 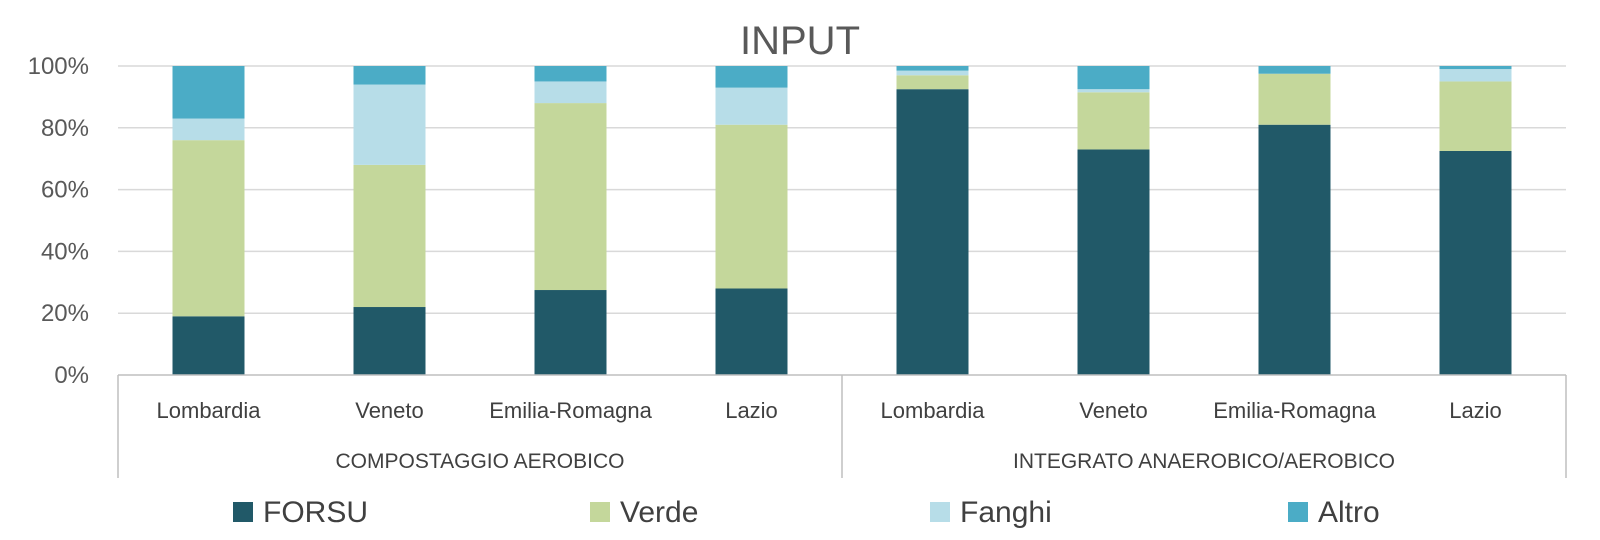 I want to click on legend-item-fanghi: Fanghi, so click(x=991, y=512).